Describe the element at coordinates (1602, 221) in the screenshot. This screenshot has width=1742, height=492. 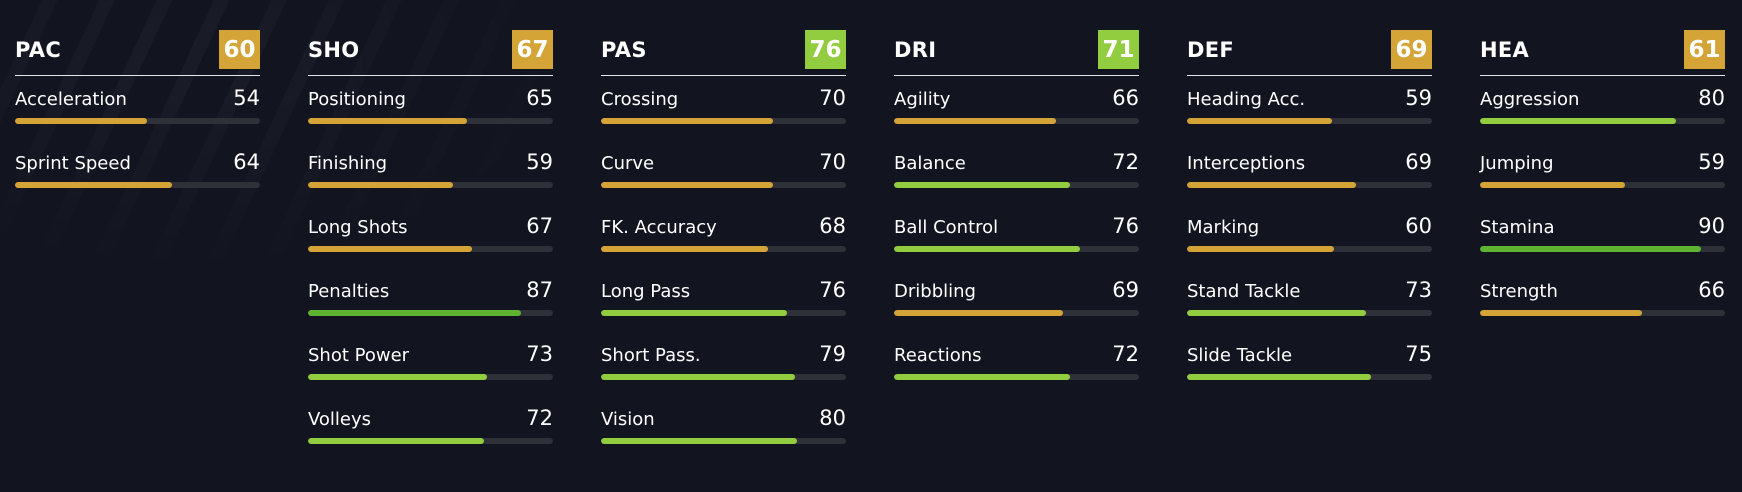
I see `stat-row: Stamina 90` at that location.